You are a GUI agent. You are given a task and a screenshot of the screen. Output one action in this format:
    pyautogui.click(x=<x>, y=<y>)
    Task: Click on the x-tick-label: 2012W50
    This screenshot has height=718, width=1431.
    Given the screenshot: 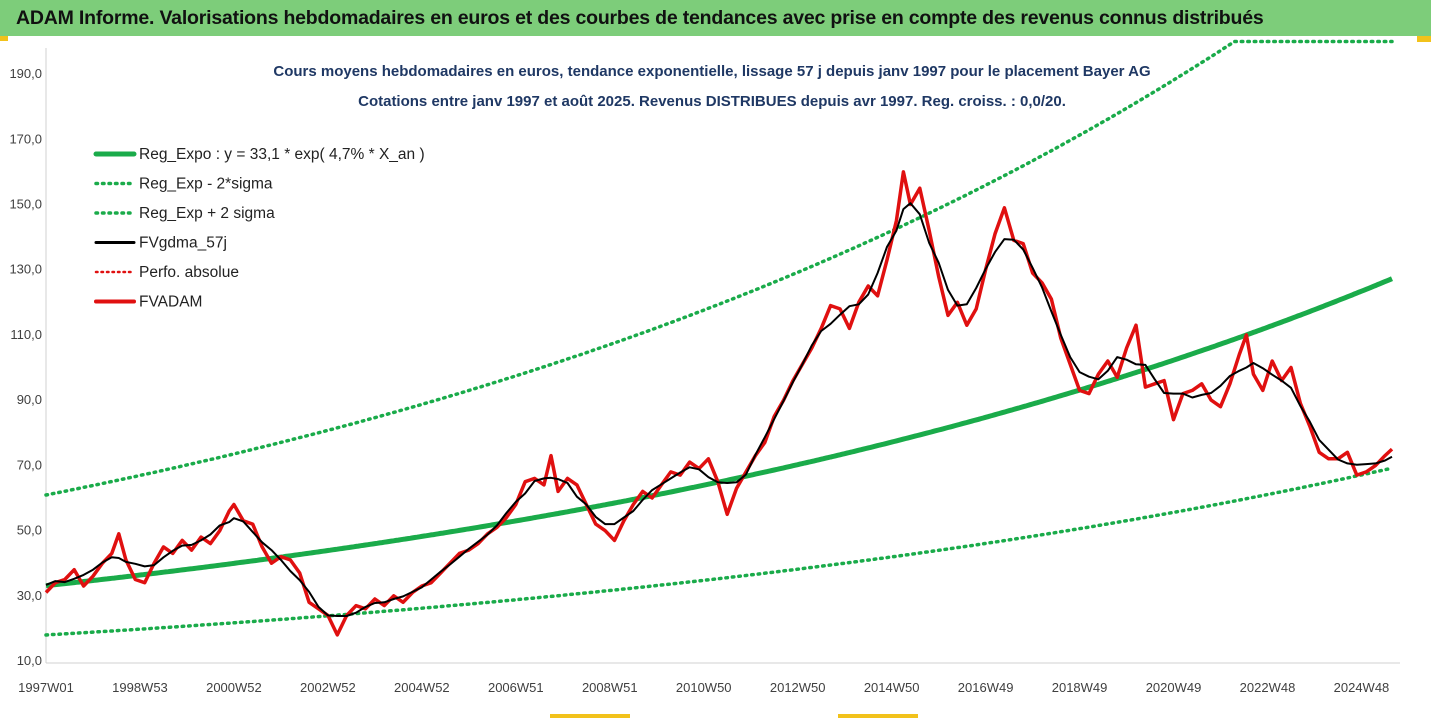 What is the action you would take?
    pyautogui.click(x=798, y=687)
    